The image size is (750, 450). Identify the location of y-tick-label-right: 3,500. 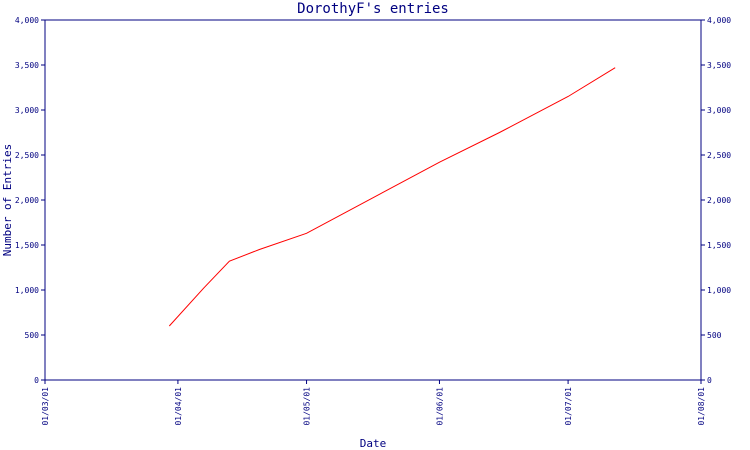
(719, 65).